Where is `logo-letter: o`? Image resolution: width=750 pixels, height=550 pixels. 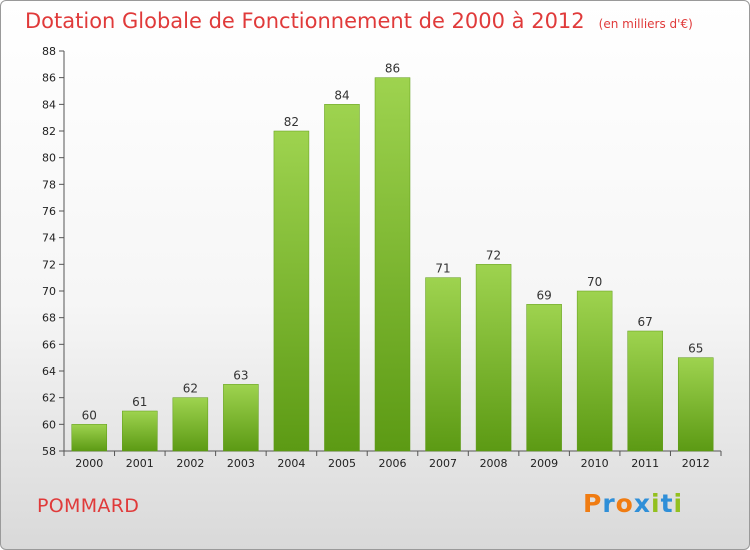 logo-letter: o is located at coordinates (624, 503).